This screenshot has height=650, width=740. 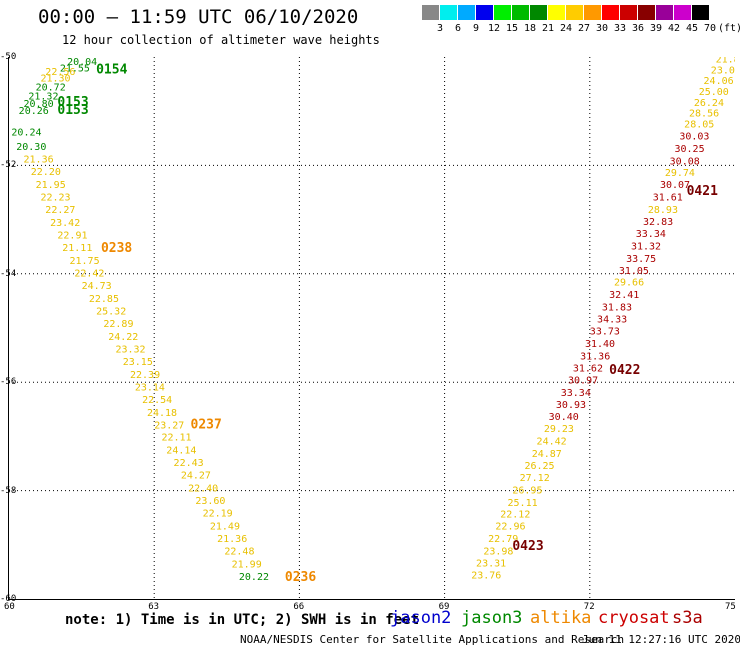 I want to click on wave-height-value: 22.19, so click(x=218, y=514).